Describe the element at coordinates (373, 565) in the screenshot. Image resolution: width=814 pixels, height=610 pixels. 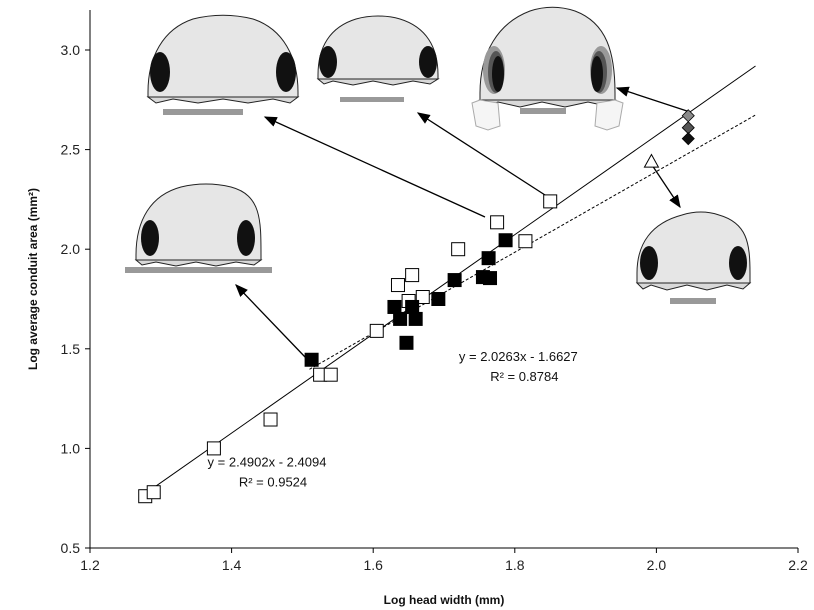
I see `x-tick-label: 1.6` at that location.